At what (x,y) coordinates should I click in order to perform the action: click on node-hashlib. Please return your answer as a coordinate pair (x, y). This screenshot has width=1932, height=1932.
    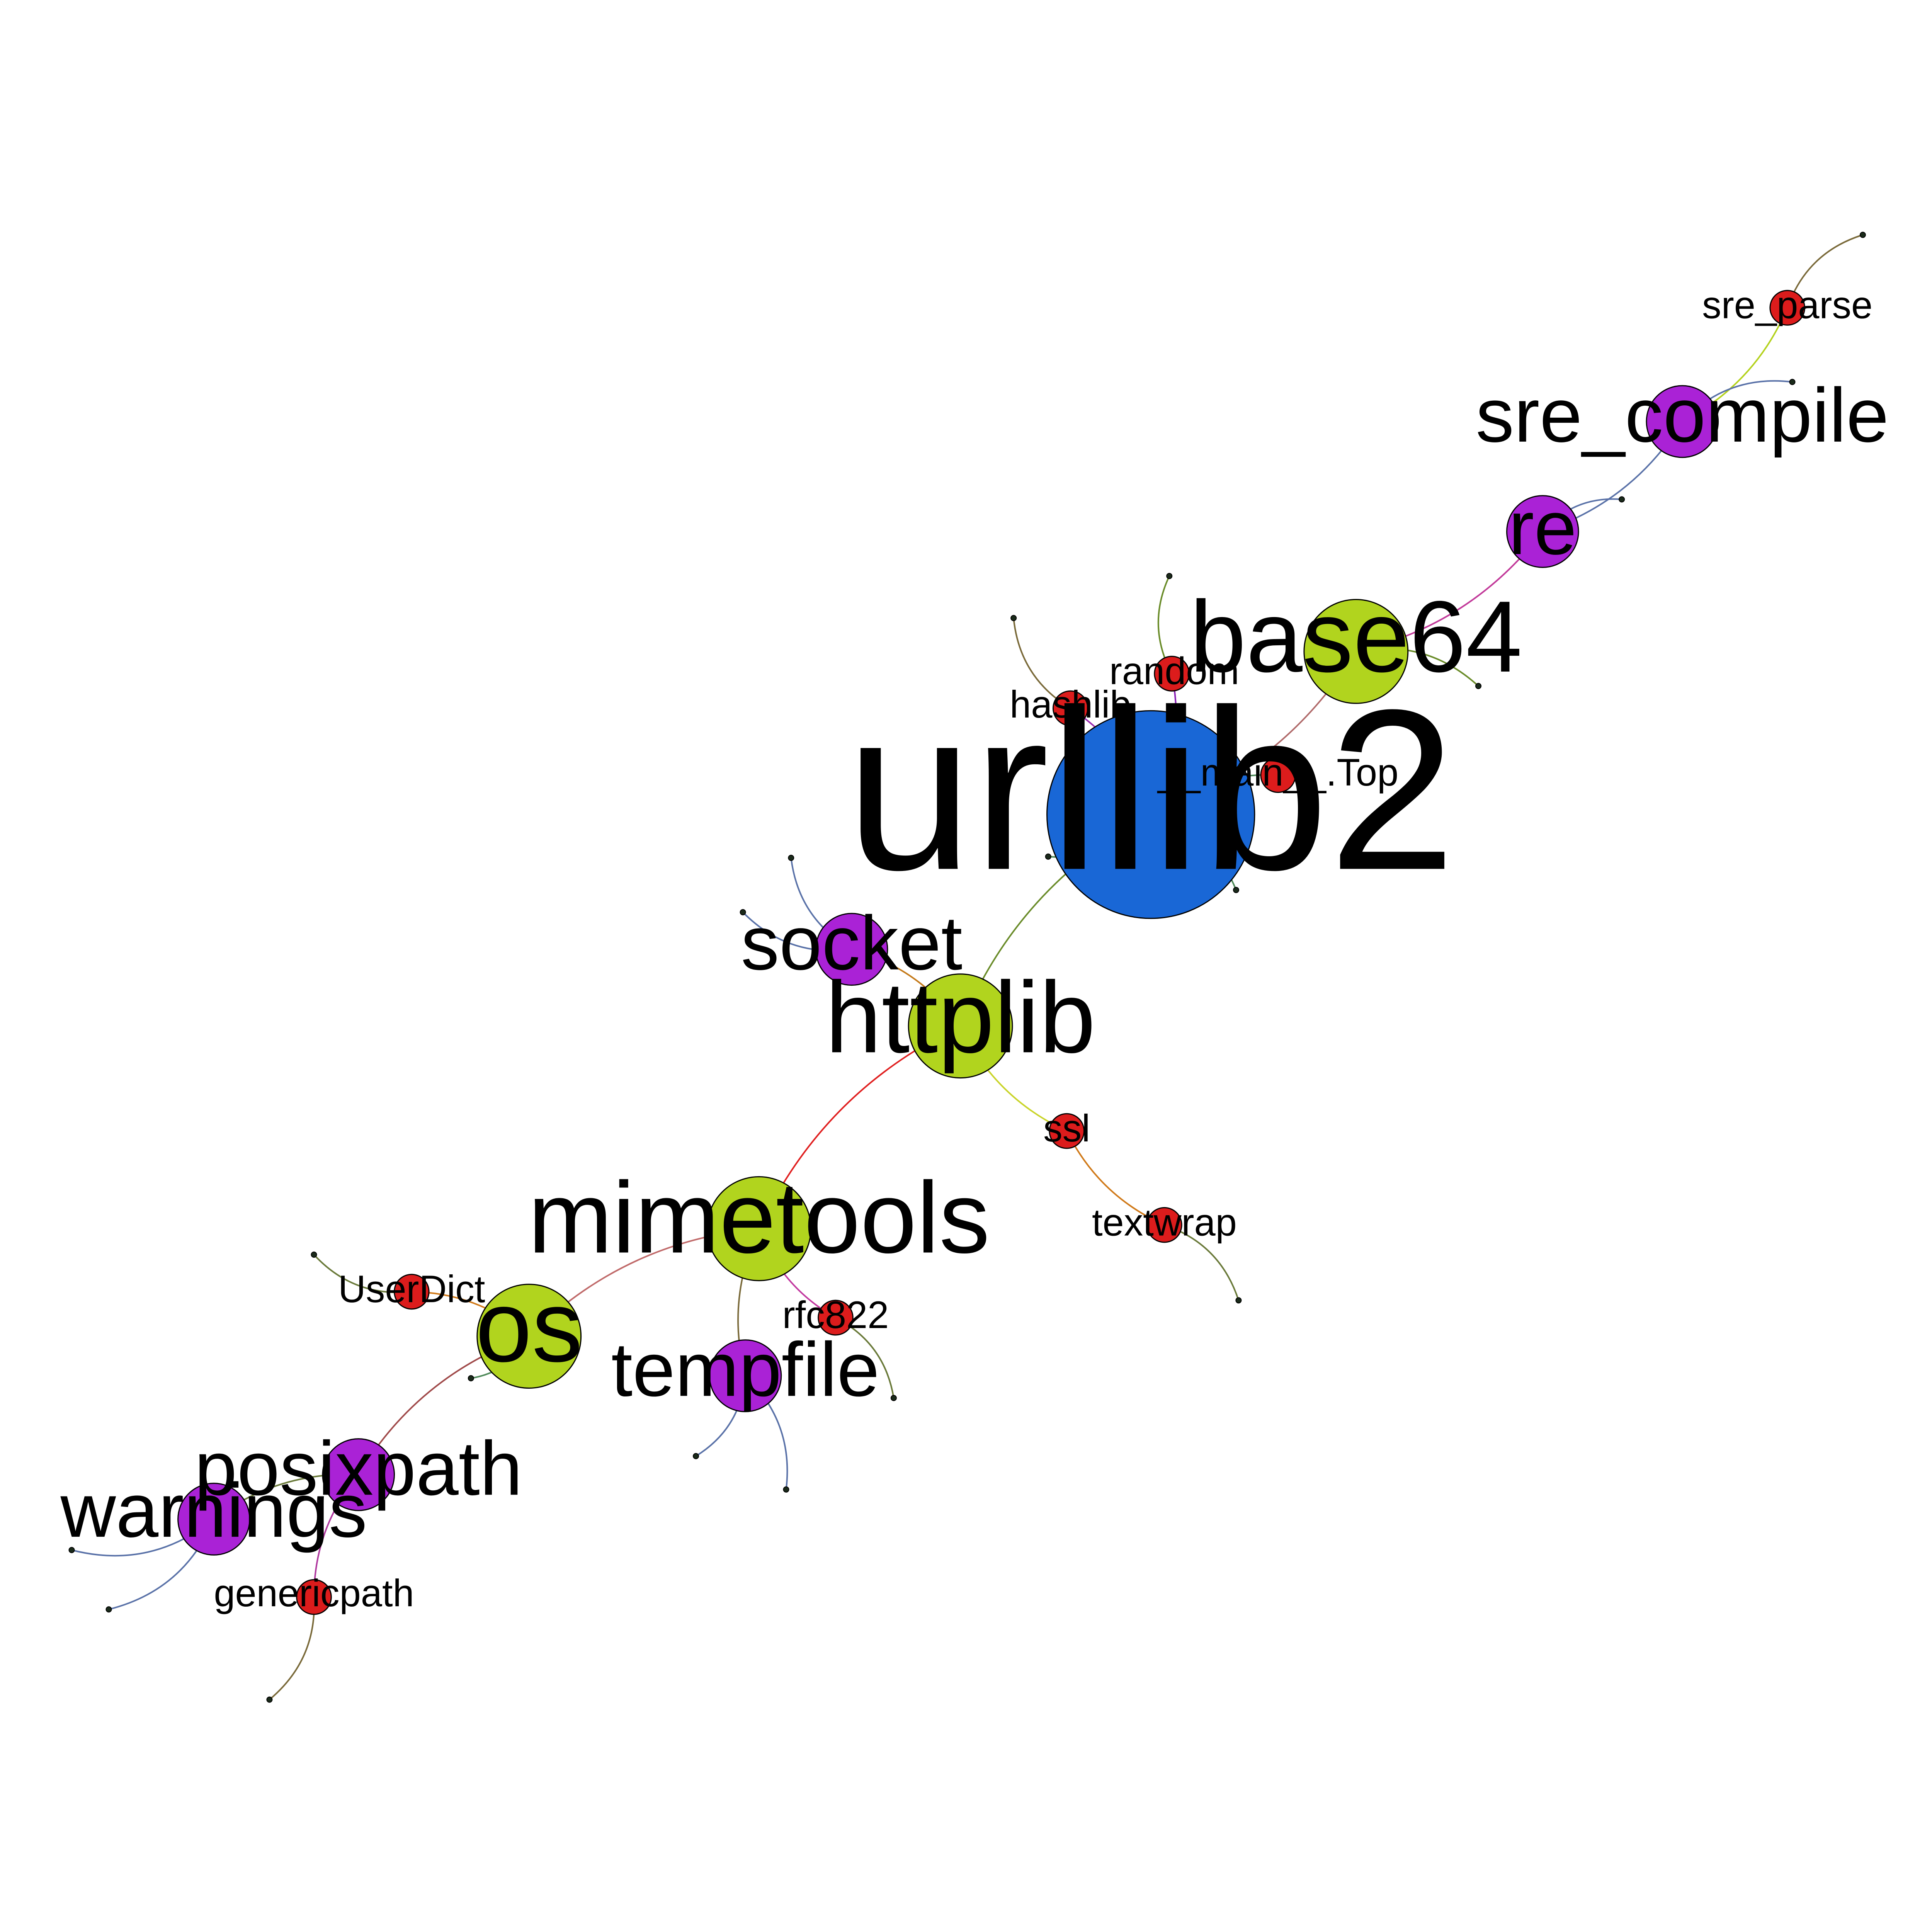
    Looking at the image, I should click on (1070, 708).